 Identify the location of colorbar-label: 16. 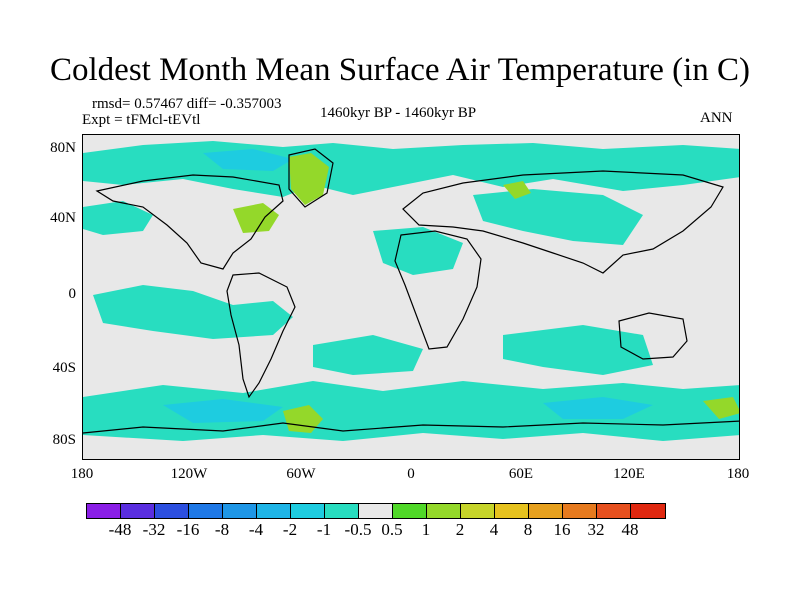
(562, 529).